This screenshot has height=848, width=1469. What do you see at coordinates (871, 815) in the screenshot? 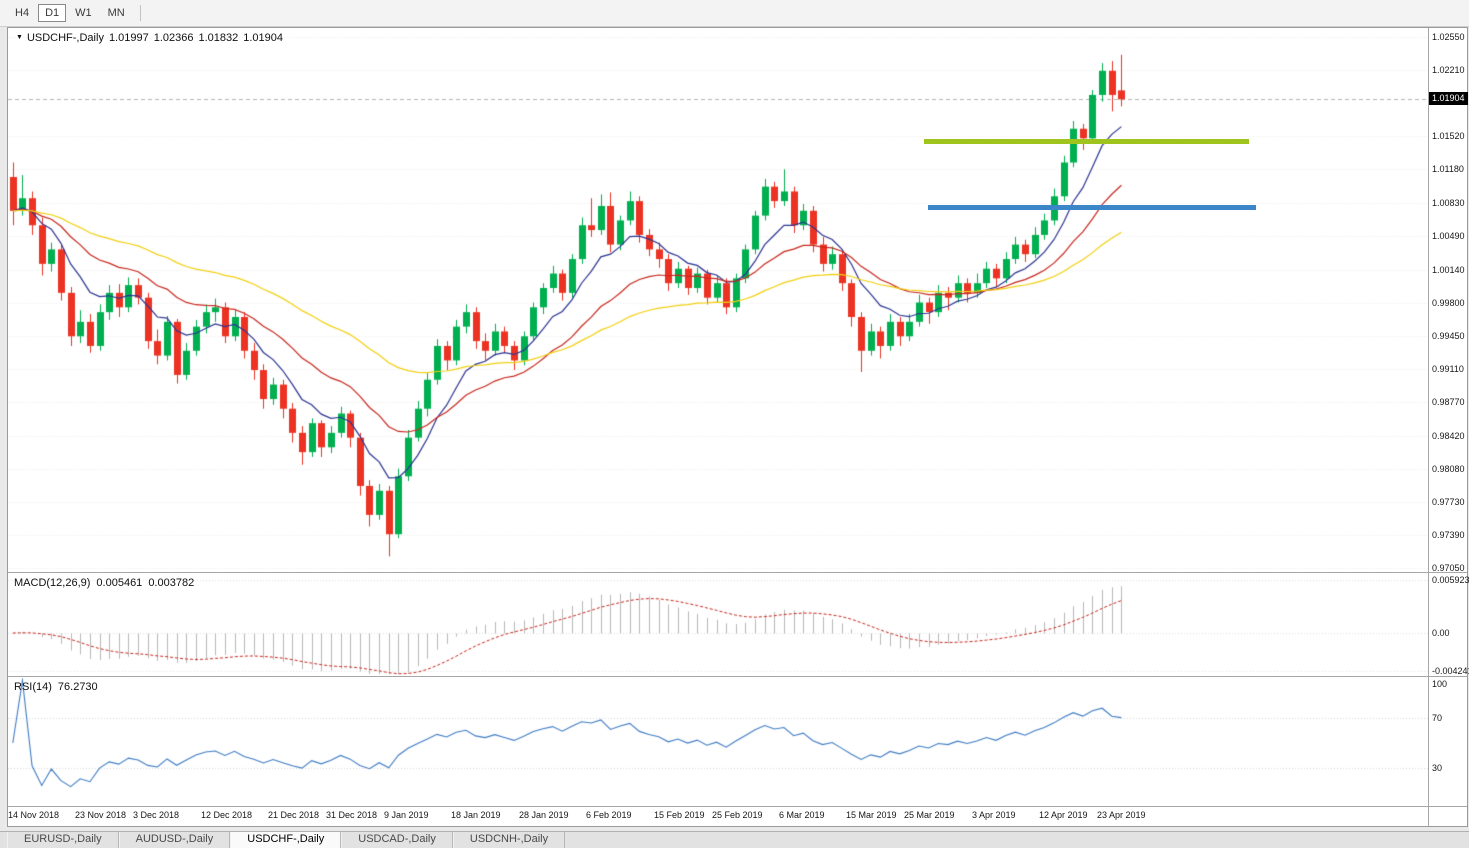
I see `time-axis-label: 15 Mar 2019` at bounding box center [871, 815].